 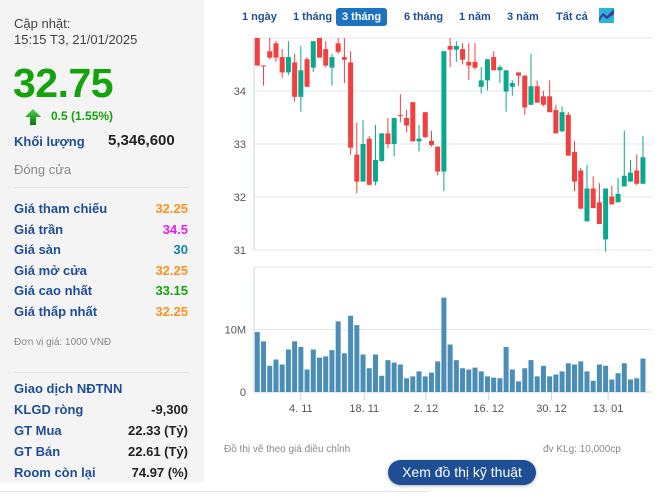 I want to click on update-time: 15:15 T3, 21/01/2025, so click(x=76, y=39).